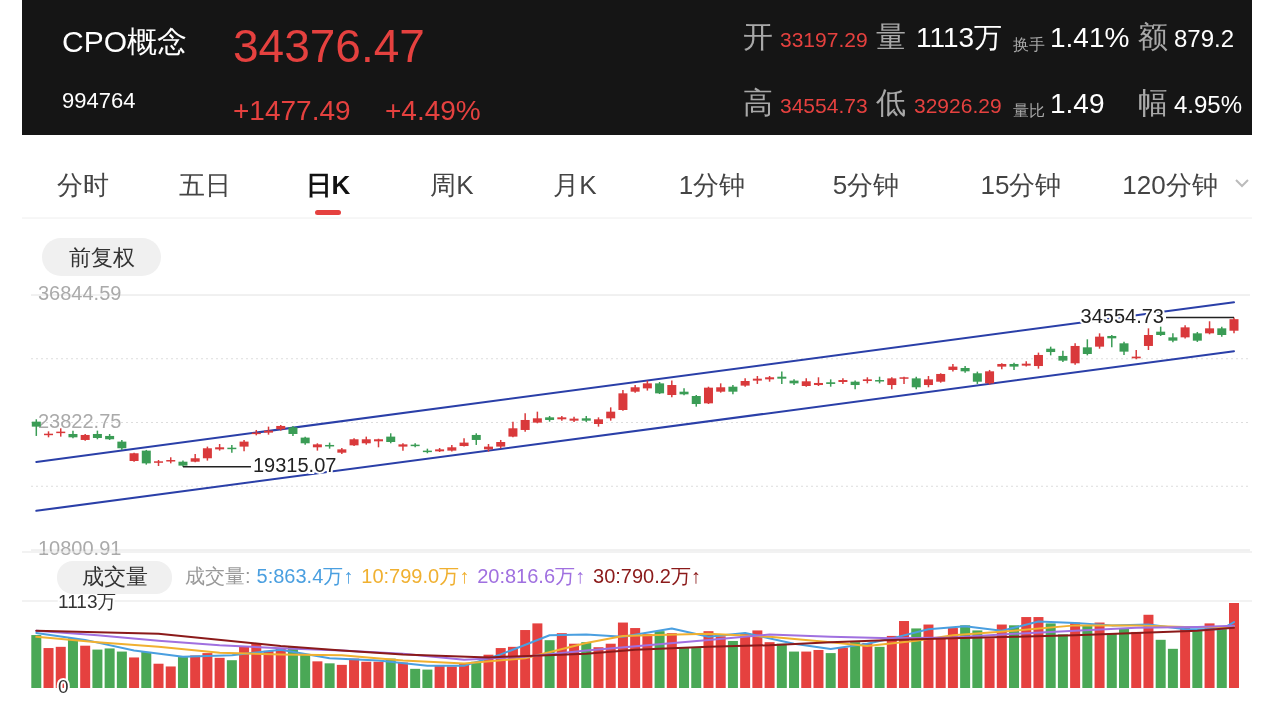 This screenshot has height=721, width=1278. What do you see at coordinates (1170, 185) in the screenshot?
I see `text: 120分钟` at bounding box center [1170, 185].